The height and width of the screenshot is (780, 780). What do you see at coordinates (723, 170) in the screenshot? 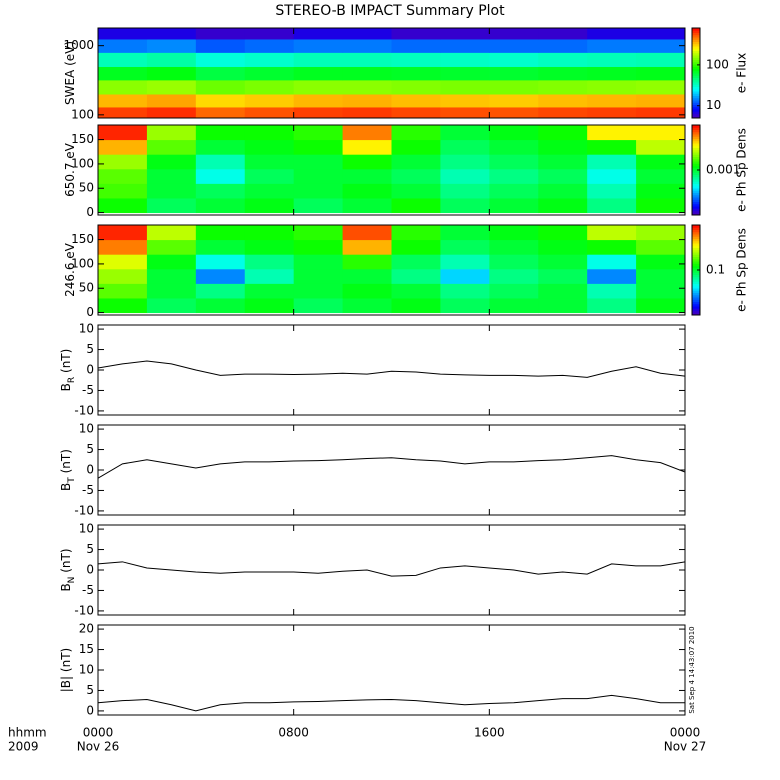
I see `colorbar-tick-label: 0.001` at bounding box center [723, 170].